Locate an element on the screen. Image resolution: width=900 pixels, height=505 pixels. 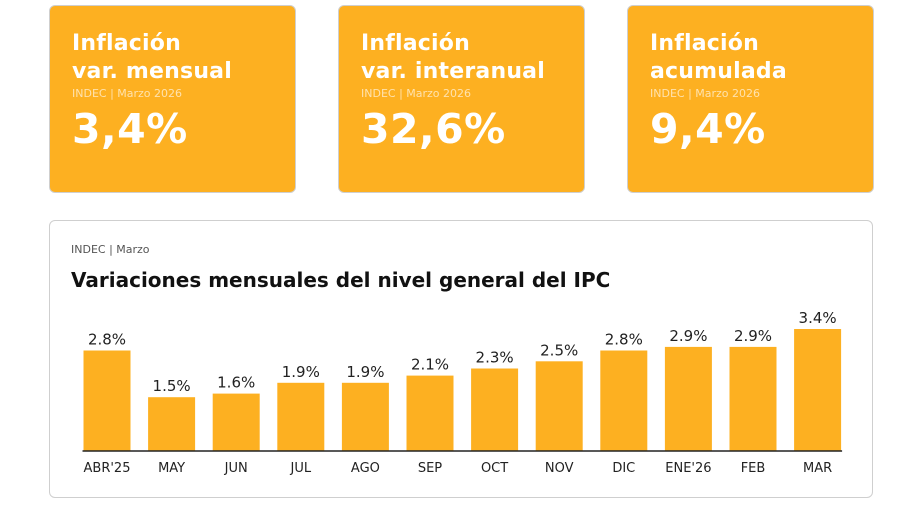
x-tick-label: AGO is located at coordinates (365, 468).